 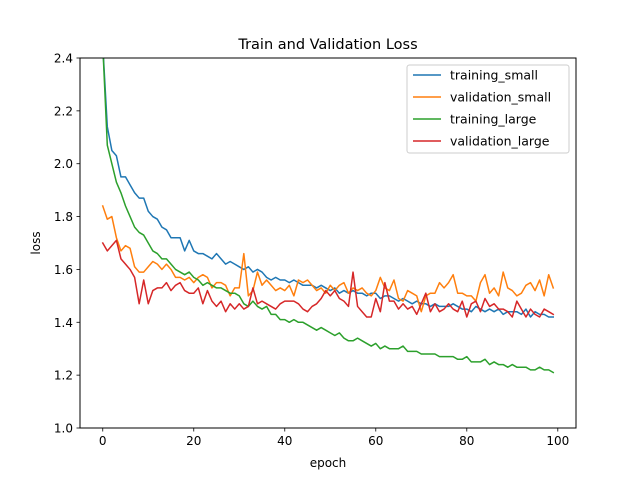 I want to click on y-tick-label: 1.4, so click(x=63, y=323).